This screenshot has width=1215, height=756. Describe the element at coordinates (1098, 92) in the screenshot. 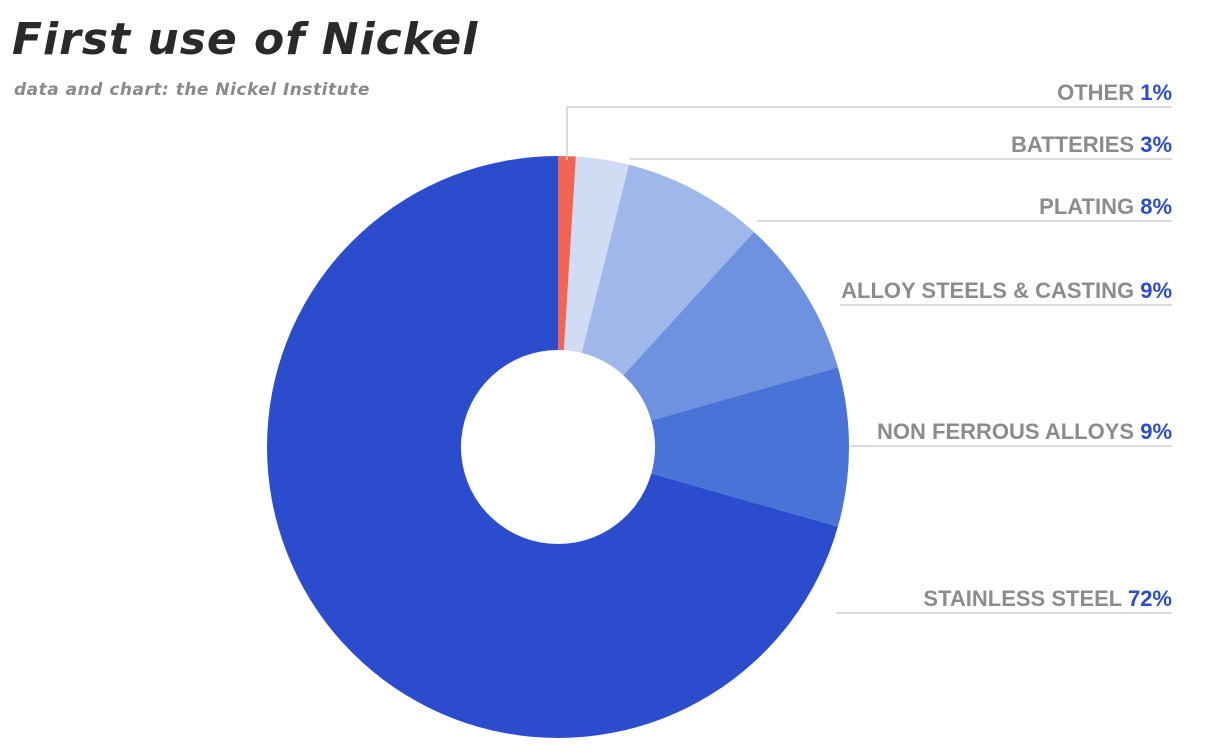

I see `category-label: OTHER` at that location.